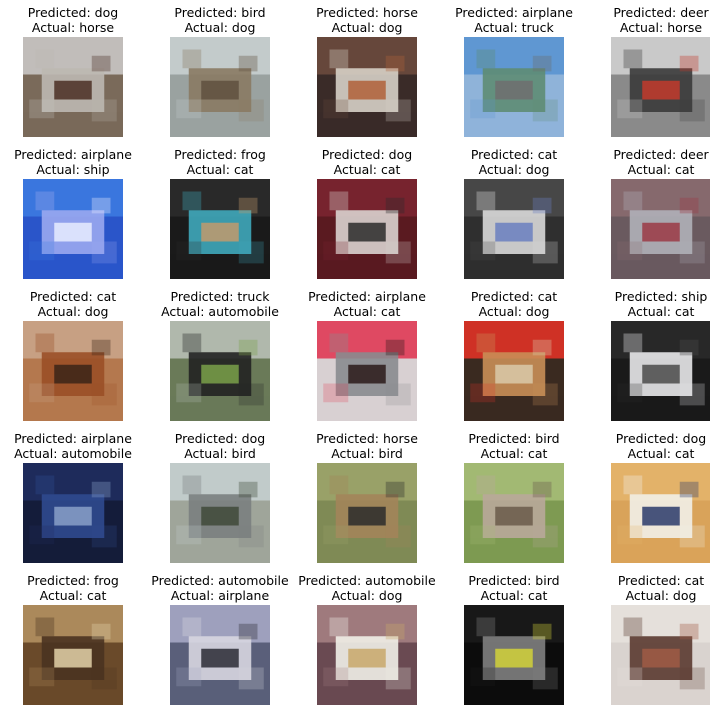  I want to click on prediction-cell: Predicted: deer Actual: cat, so click(649, 213).